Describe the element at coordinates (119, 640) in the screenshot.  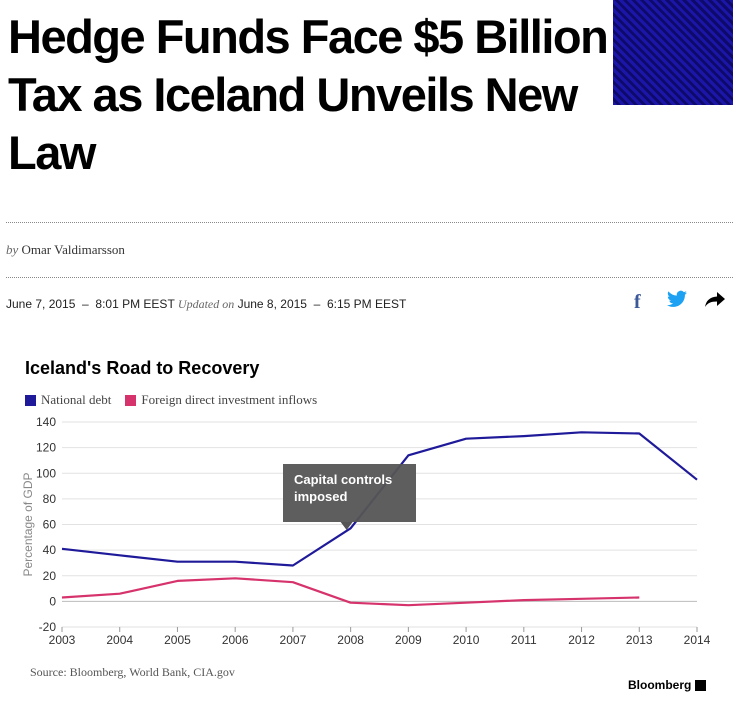
I see `x-tick-label: 2004` at that location.